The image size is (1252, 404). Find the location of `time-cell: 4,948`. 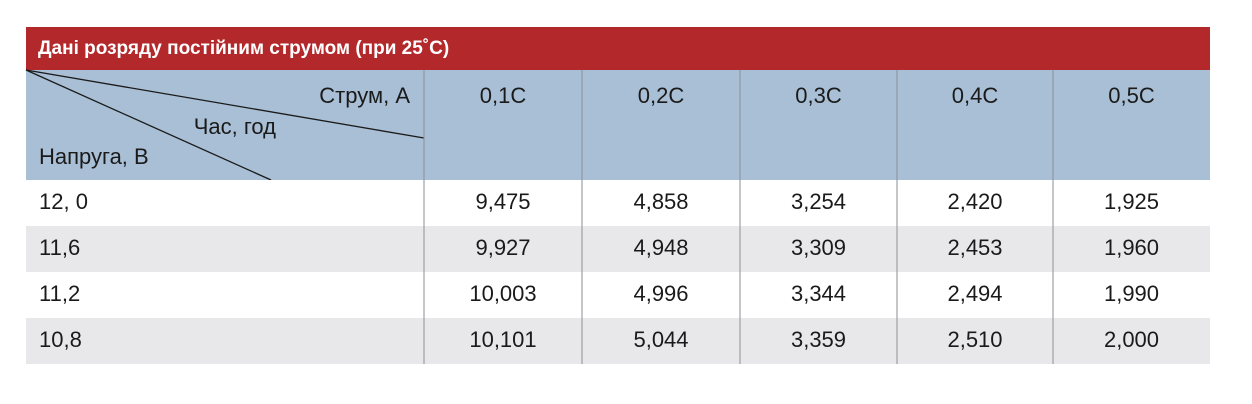

time-cell: 4,948 is located at coordinates (660, 247).